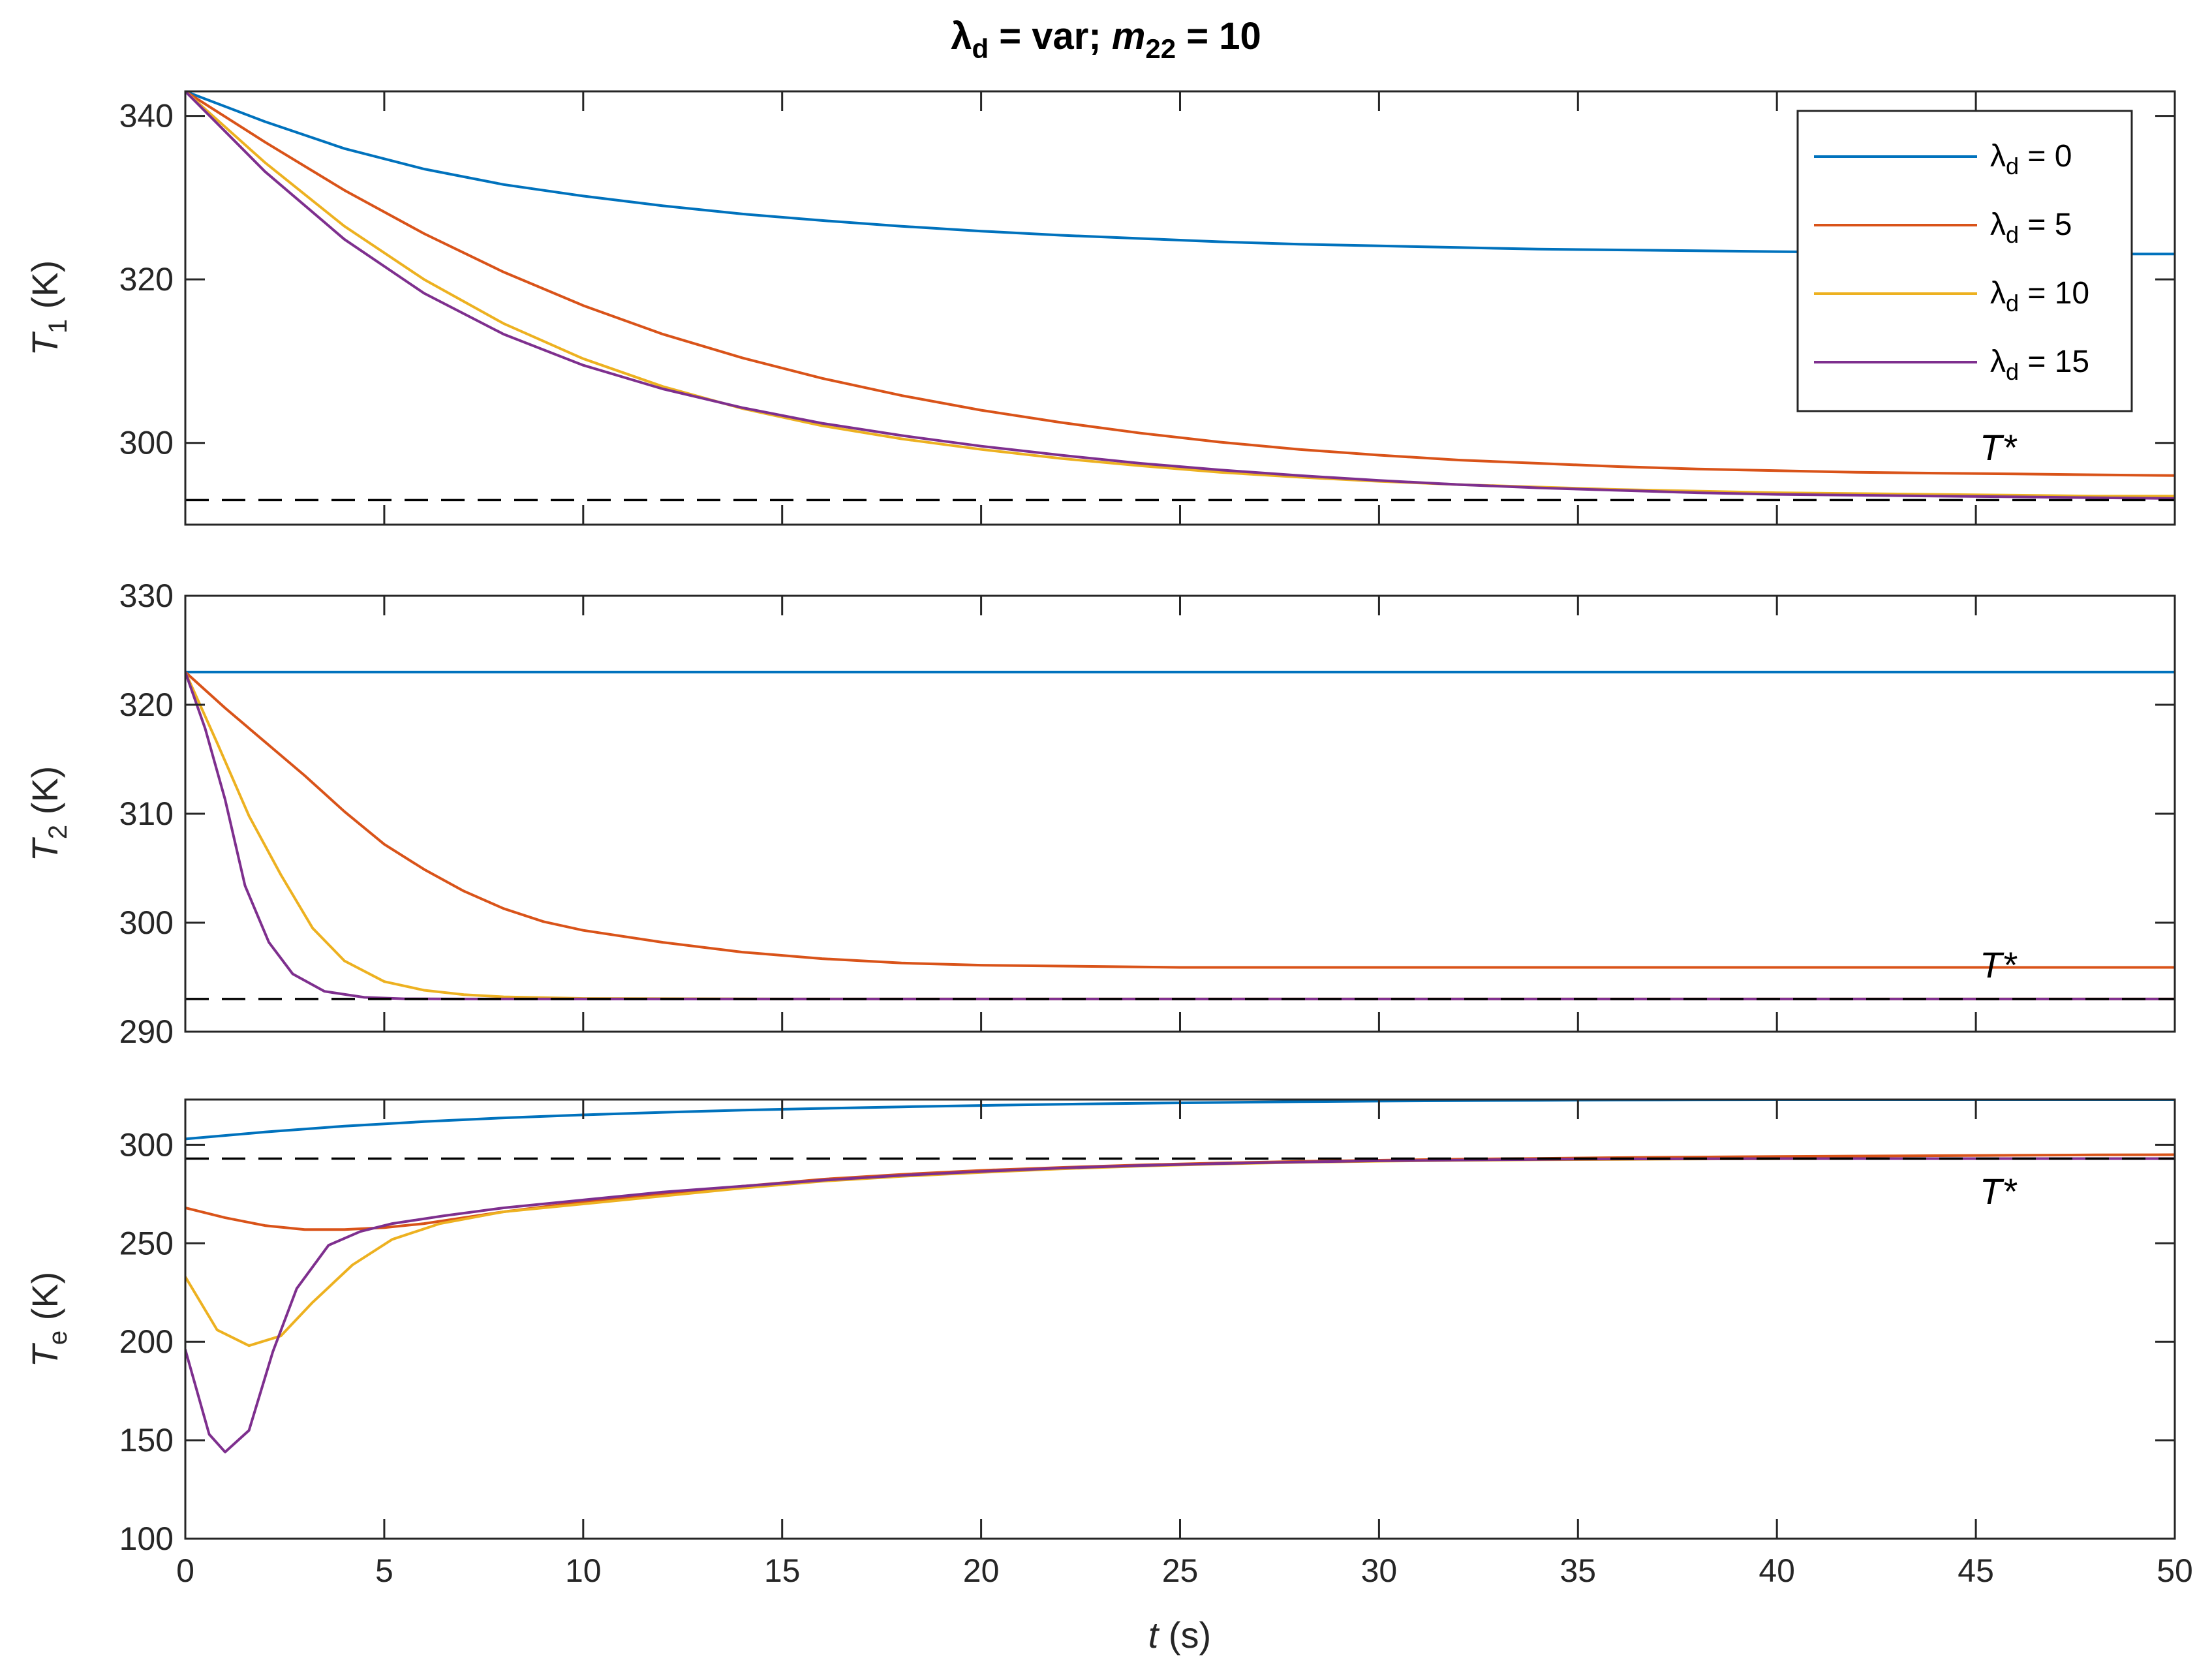  I want to click on panel-te-xtick-label: 15, so click(782, 1570).